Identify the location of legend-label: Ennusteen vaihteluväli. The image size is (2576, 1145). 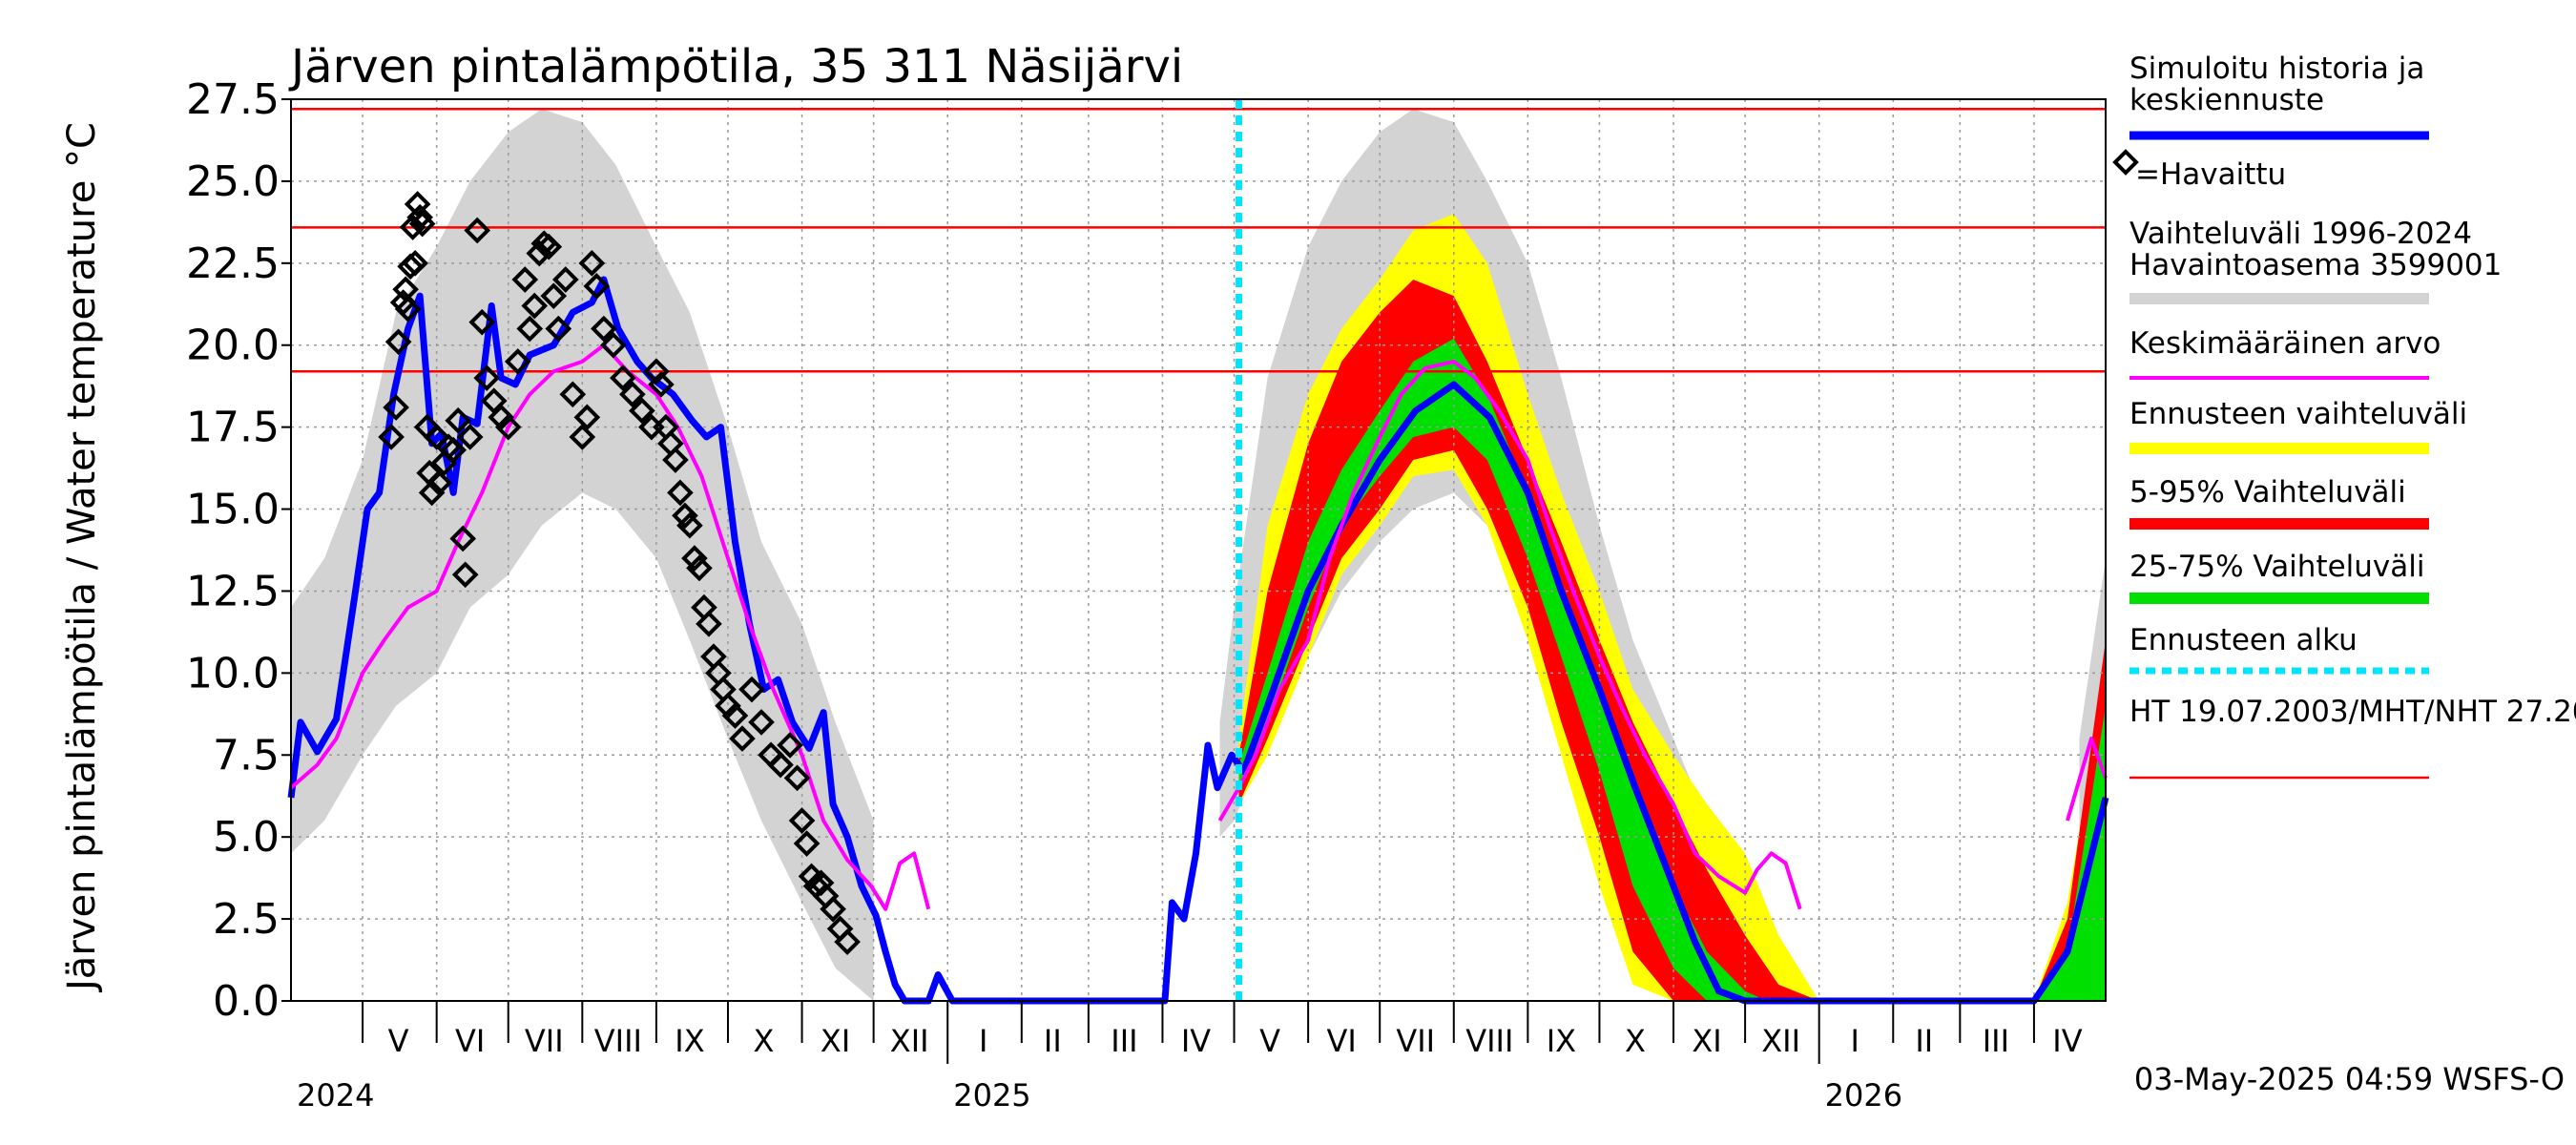
(2298, 414).